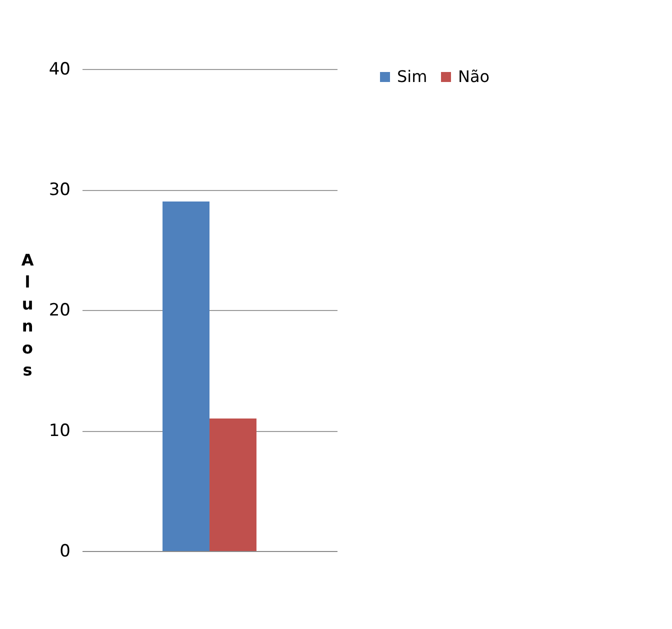 This screenshot has width=672, height=629. Describe the element at coordinates (65, 552) in the screenshot. I see `y-tick-label: 0` at that location.